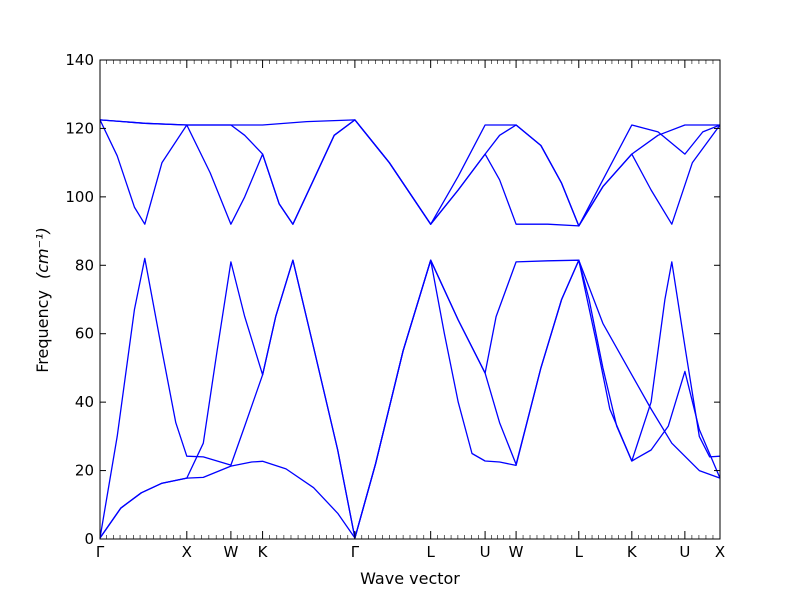 The image size is (800, 600). I want to click on y-tick-label: 40, so click(84, 402).